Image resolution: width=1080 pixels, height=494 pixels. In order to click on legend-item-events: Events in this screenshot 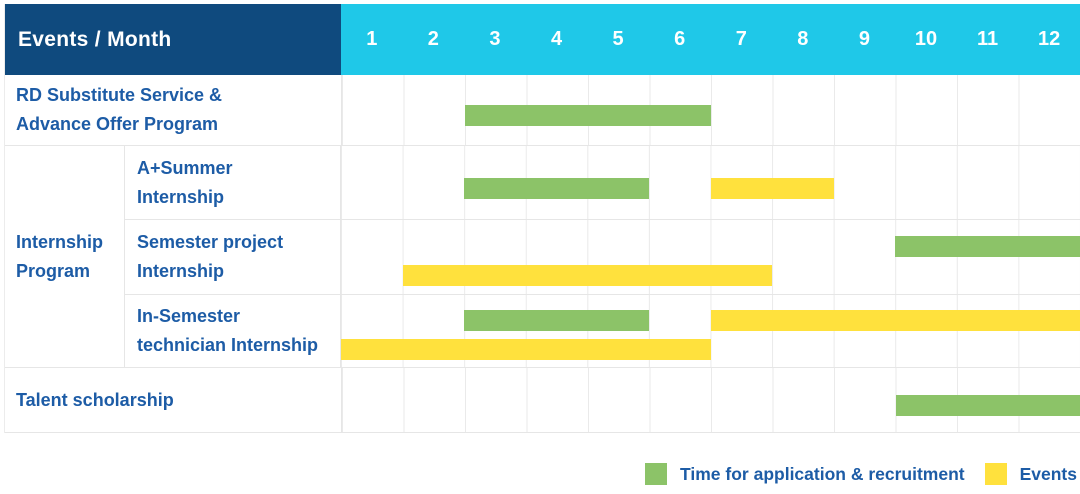, I will do `click(1030, 474)`.